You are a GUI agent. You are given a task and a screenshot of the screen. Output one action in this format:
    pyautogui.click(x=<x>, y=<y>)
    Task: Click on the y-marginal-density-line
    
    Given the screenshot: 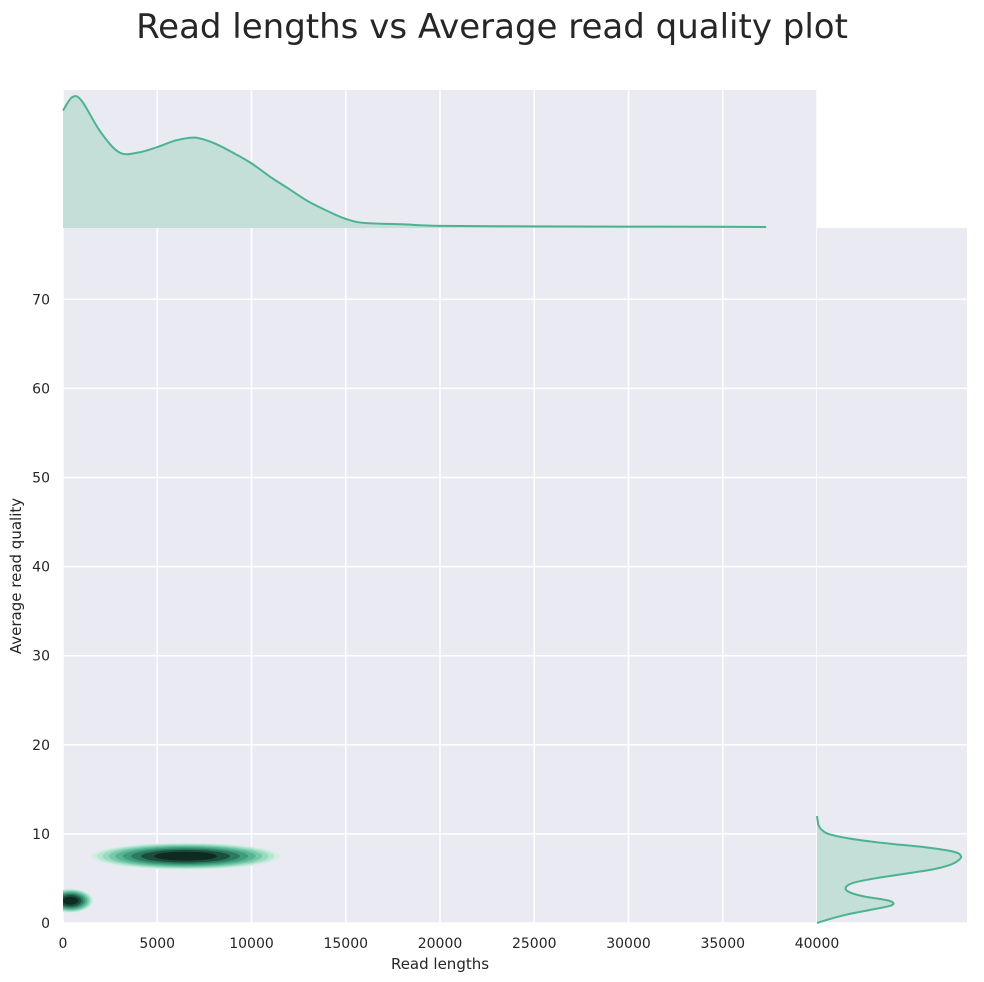 What is the action you would take?
    pyautogui.click(x=889, y=869)
    